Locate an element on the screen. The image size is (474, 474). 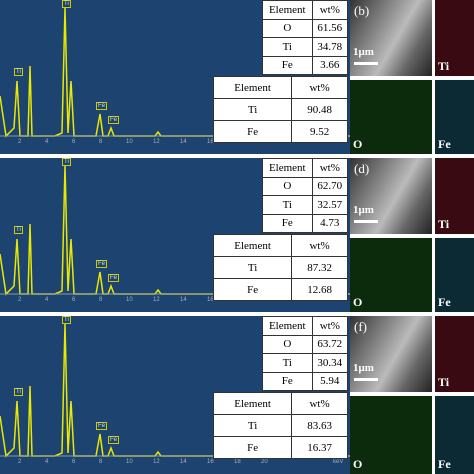
wt-table: Element wt% O 63.72 Ti 30.34 Fe 5.94 is located at coordinates (305, 353).